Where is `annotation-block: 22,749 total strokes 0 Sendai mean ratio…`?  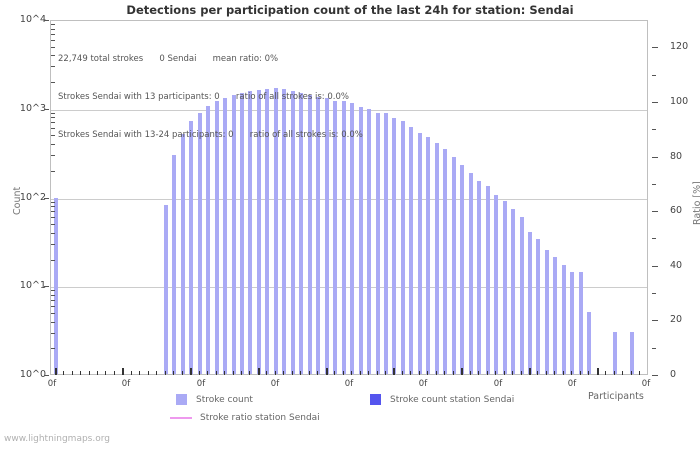
annotation-block: 22,749 total strokes 0 Sendai mean ratio… is located at coordinates (210, 97).